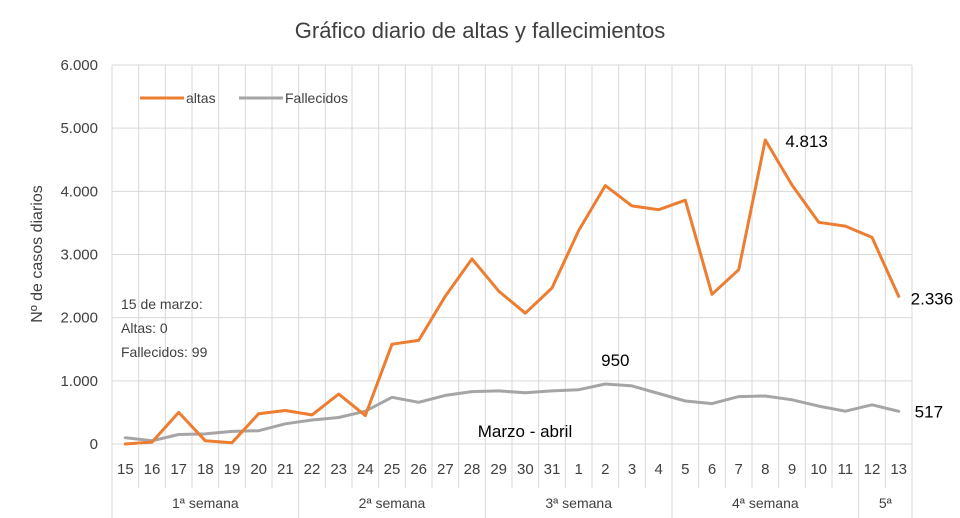 The width and height of the screenshot is (960, 518). What do you see at coordinates (846, 469) in the screenshot?
I see `x-tick-label: 11` at bounding box center [846, 469].